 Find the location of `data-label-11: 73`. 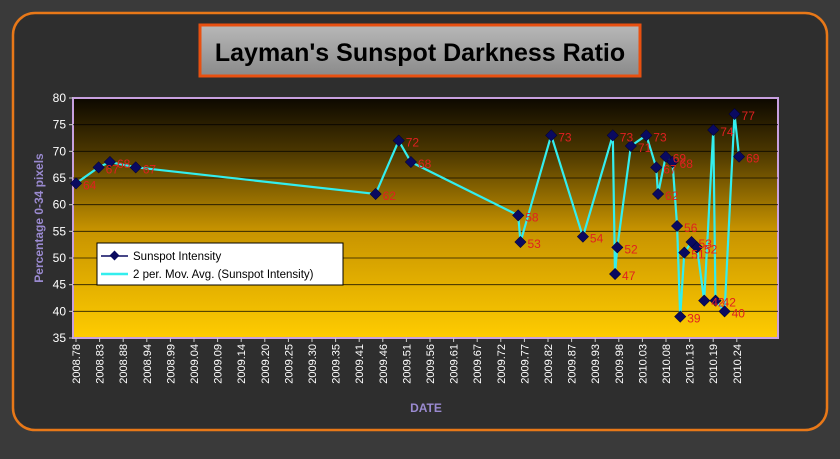

data-label-11: 73 is located at coordinates (627, 137).